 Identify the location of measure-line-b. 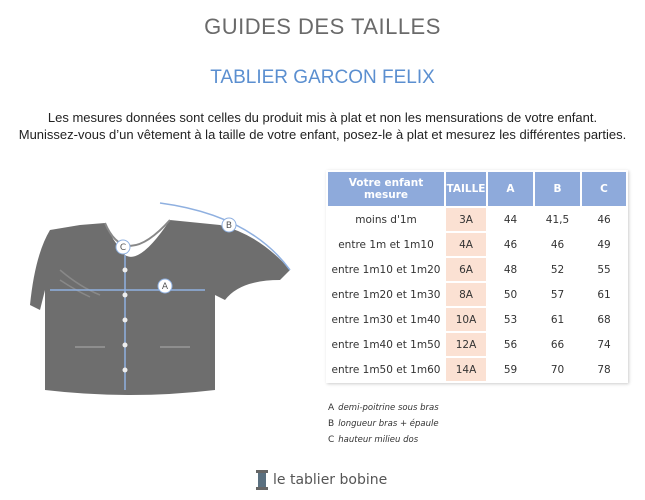
(225, 236).